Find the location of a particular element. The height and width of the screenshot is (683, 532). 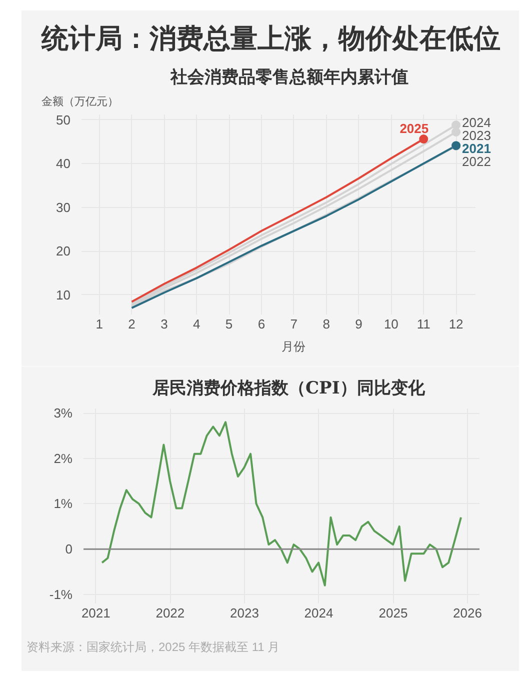

y-tick-label: 3% is located at coordinates (63, 413).